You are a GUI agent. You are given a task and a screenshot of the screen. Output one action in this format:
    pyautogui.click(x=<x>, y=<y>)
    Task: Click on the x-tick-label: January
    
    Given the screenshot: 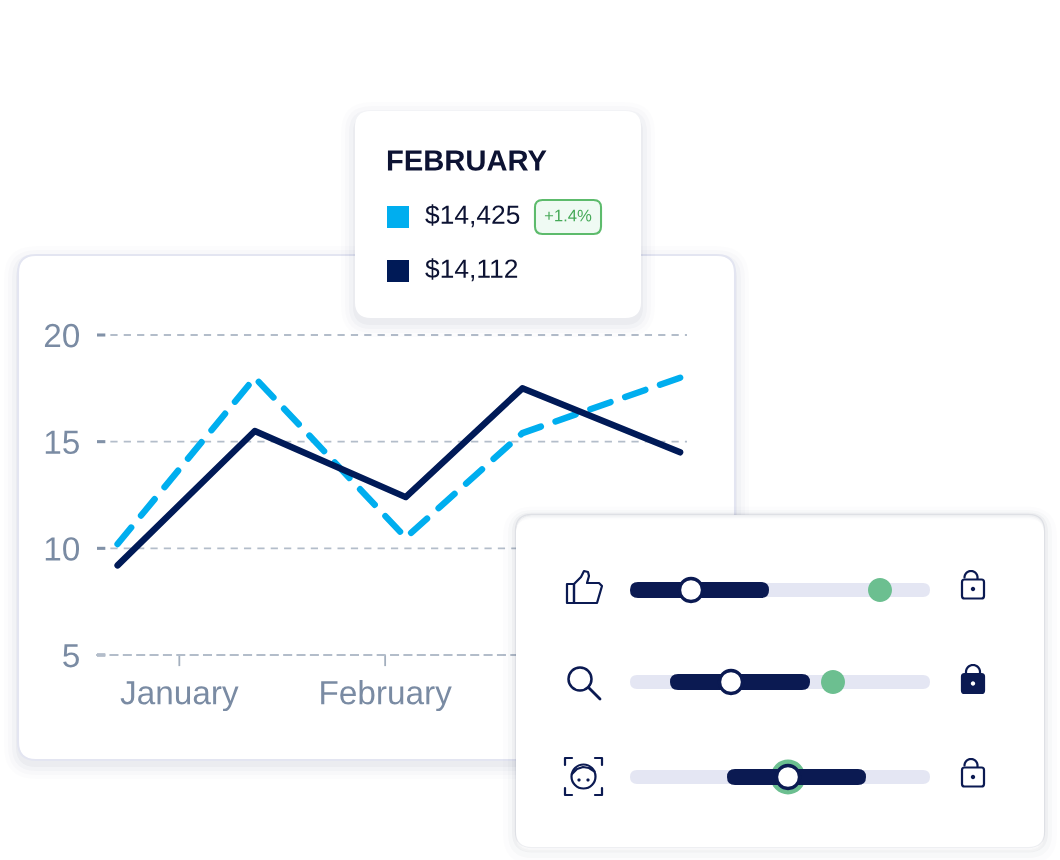 What is the action you would take?
    pyautogui.click(x=179, y=696)
    